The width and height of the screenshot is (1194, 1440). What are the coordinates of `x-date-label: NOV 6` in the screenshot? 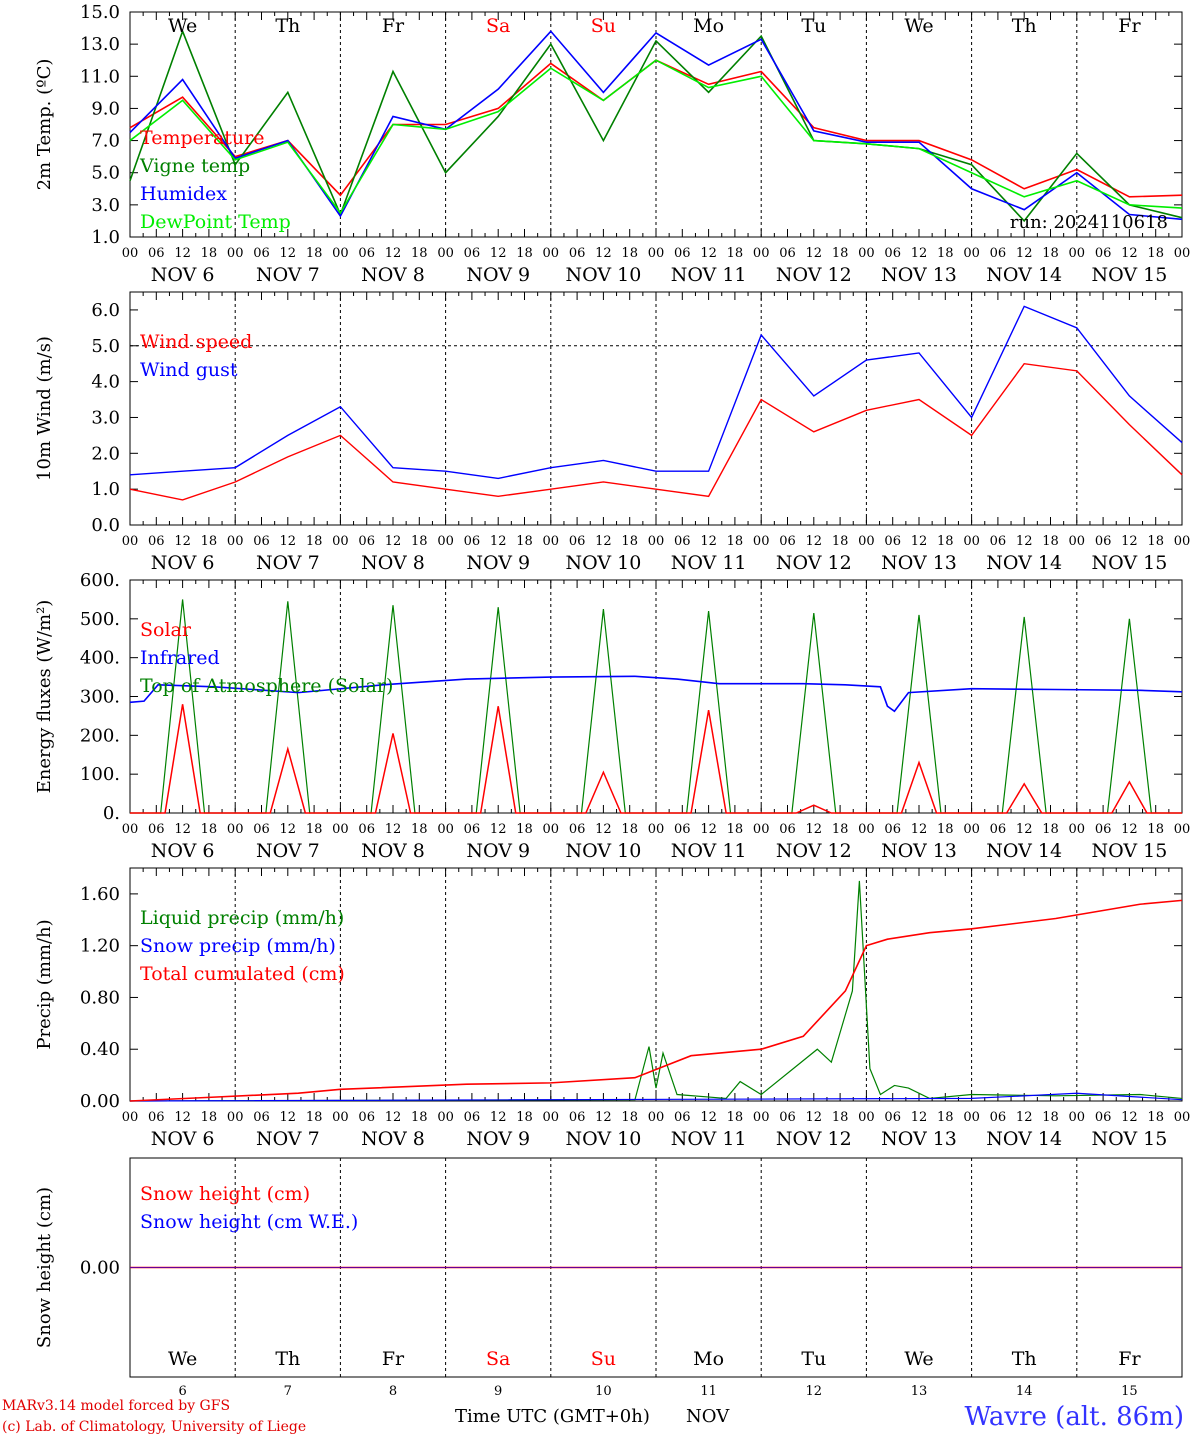 It's located at (183, 1139).